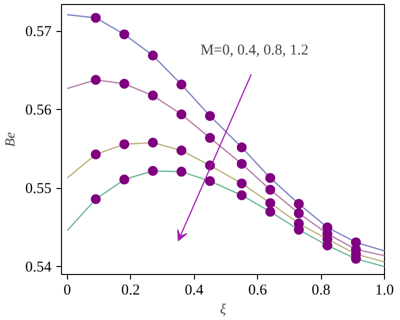 The image size is (400, 320). What do you see at coordinates (38, 110) in the screenshot?
I see `y-tick-label: 0.56` at bounding box center [38, 110].